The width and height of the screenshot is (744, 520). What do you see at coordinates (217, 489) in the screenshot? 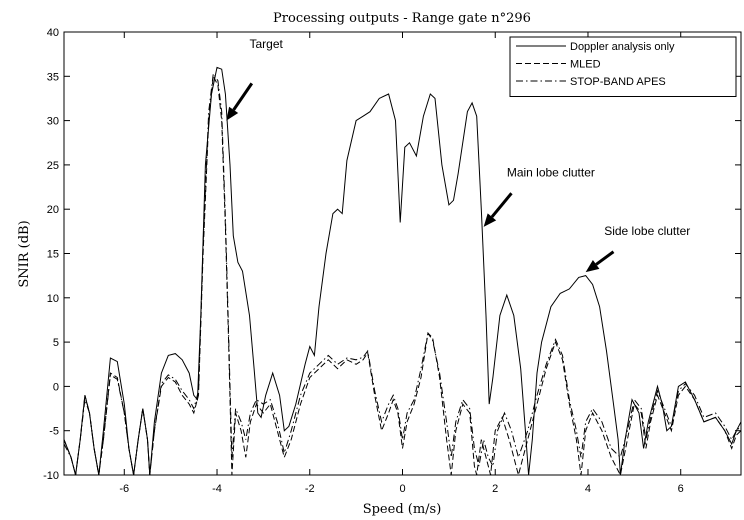
I see `x-tick-label: -4` at bounding box center [217, 489].